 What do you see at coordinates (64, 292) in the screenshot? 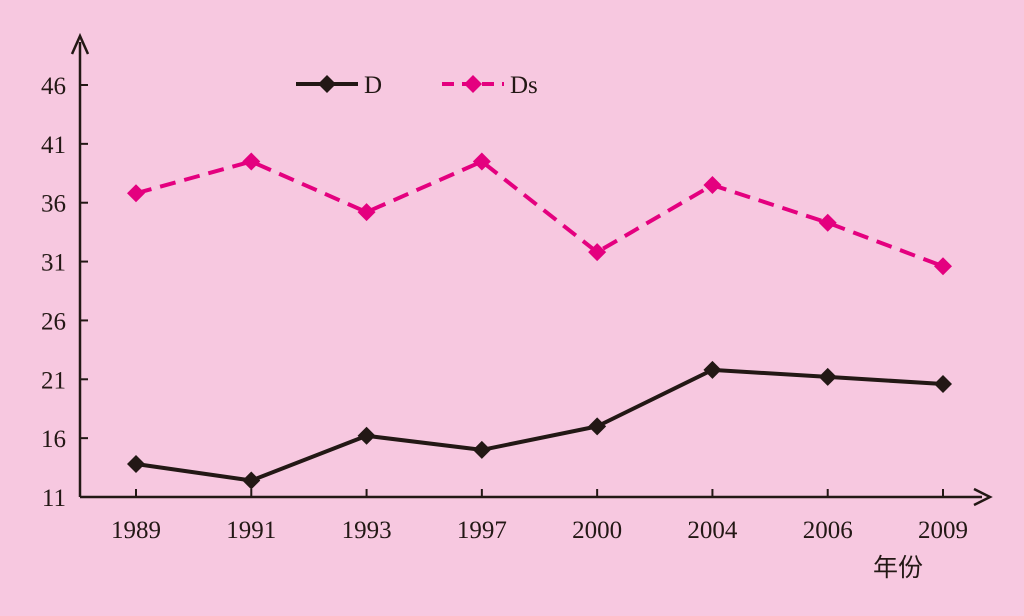
I see `y-ticks: 11 16 21 26 31 36 41 46` at bounding box center [64, 292].